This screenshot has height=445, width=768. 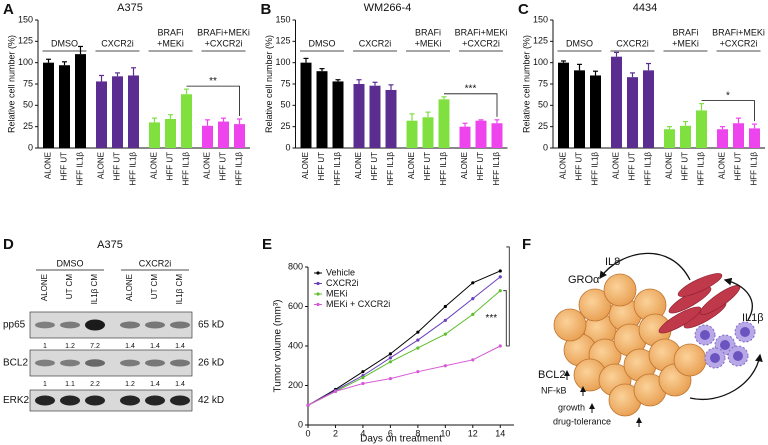 I want to click on fibroblast, so click(x=680, y=320).